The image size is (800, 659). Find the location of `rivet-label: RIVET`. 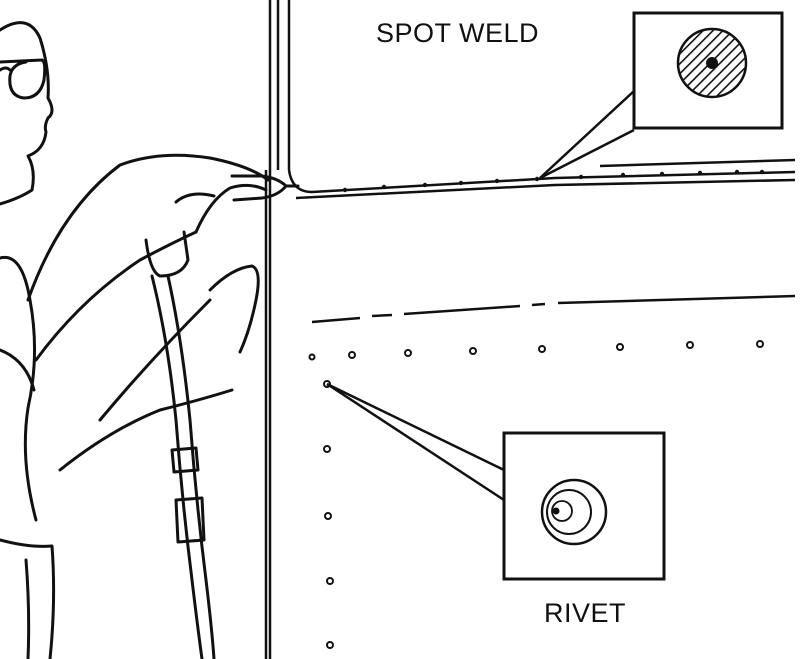

rivet-label: RIVET is located at coordinates (585, 613).